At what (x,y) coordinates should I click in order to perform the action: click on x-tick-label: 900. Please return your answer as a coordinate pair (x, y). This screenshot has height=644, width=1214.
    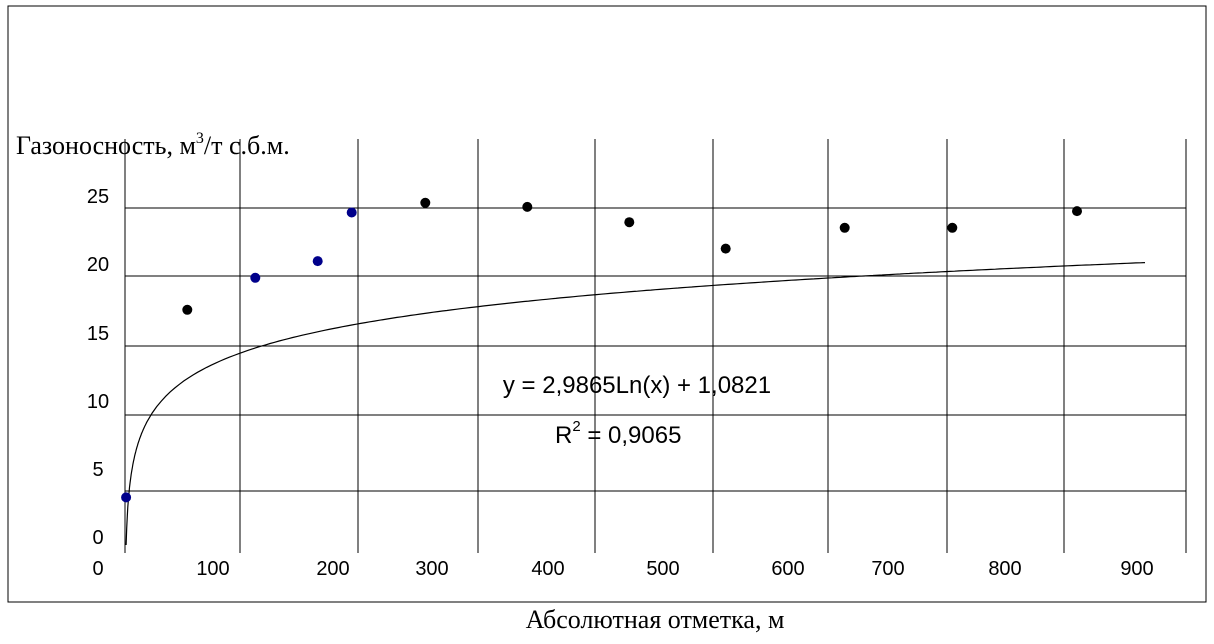
    Looking at the image, I should click on (1136, 569).